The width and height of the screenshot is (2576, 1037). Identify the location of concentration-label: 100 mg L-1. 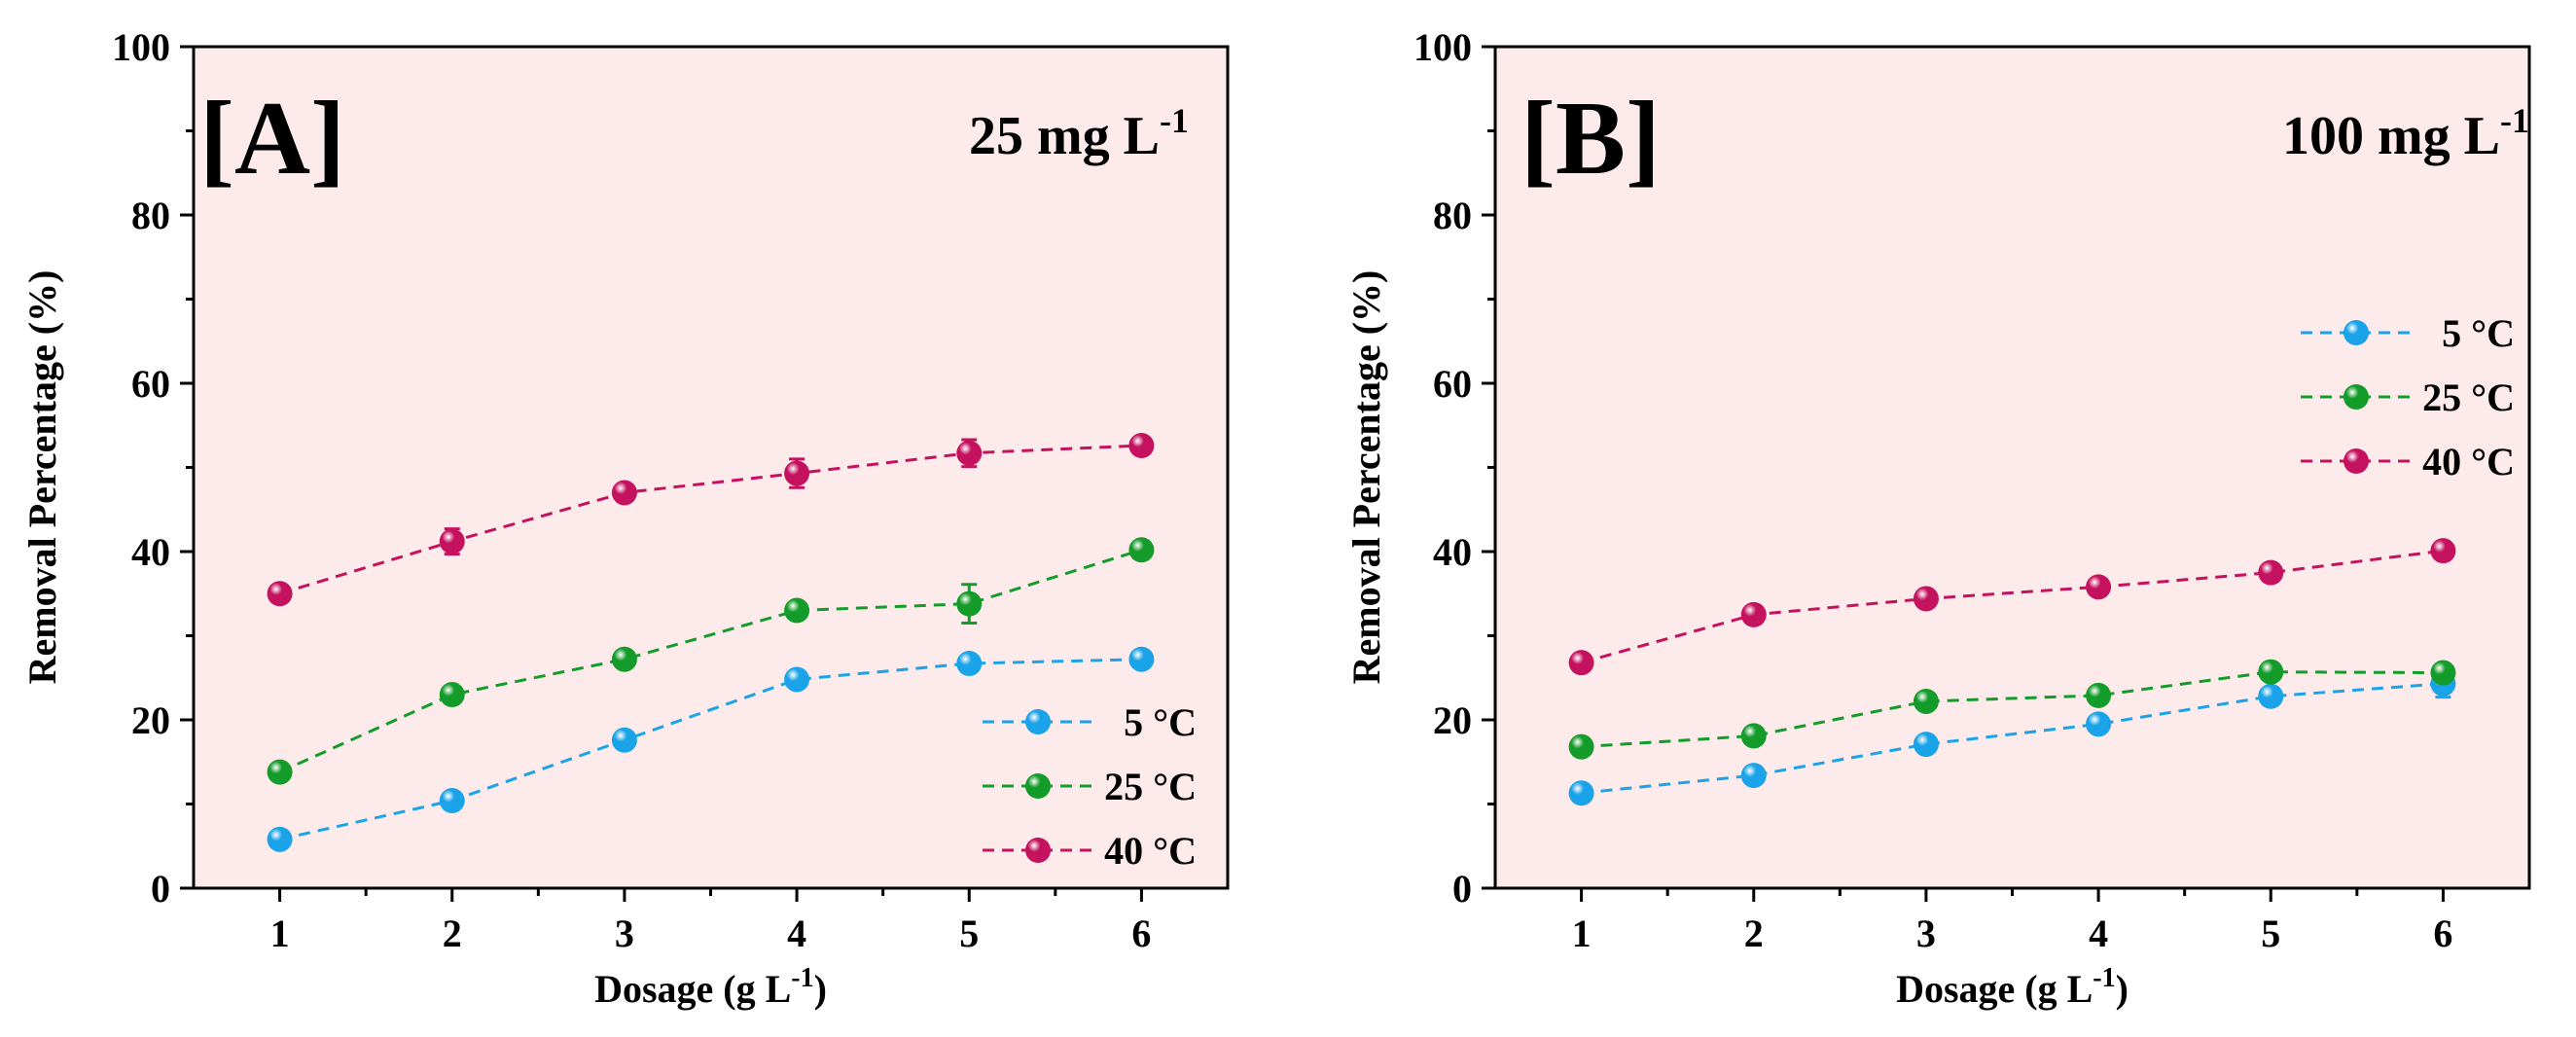
(2405, 133).